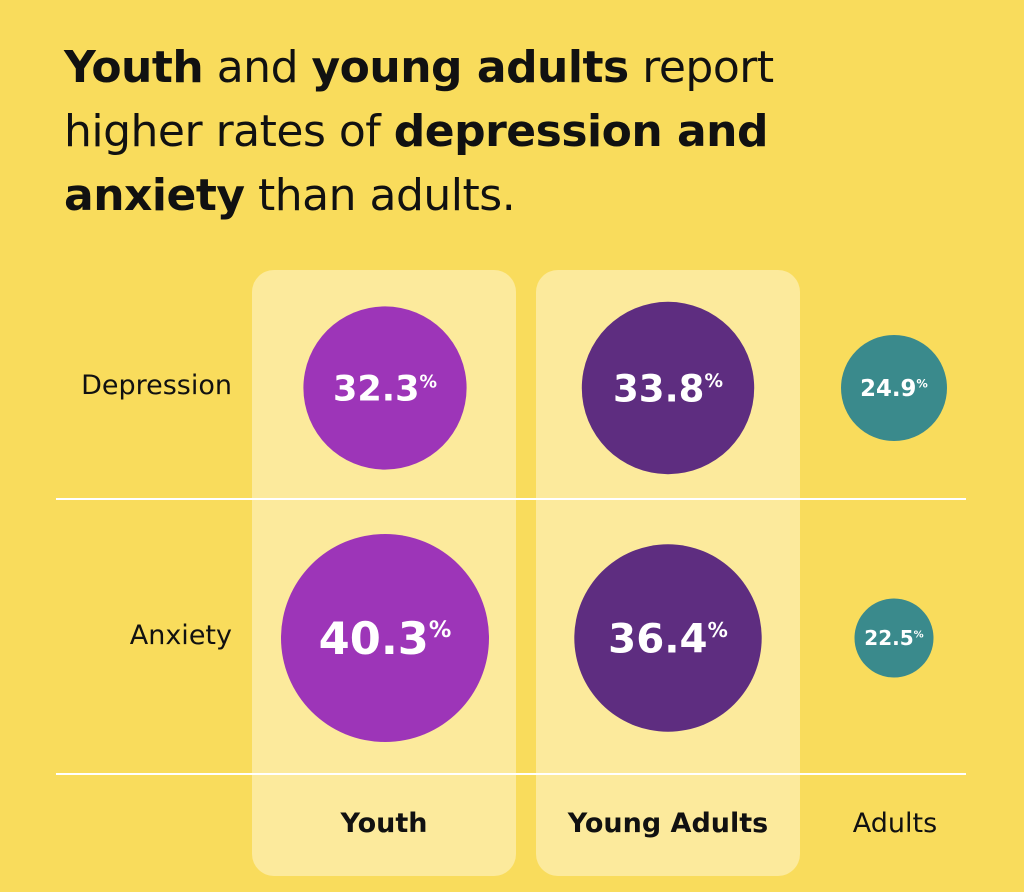 The width and height of the screenshot is (1024, 892). What do you see at coordinates (895, 823) in the screenshot?
I see `column-label-adults: Adults` at bounding box center [895, 823].